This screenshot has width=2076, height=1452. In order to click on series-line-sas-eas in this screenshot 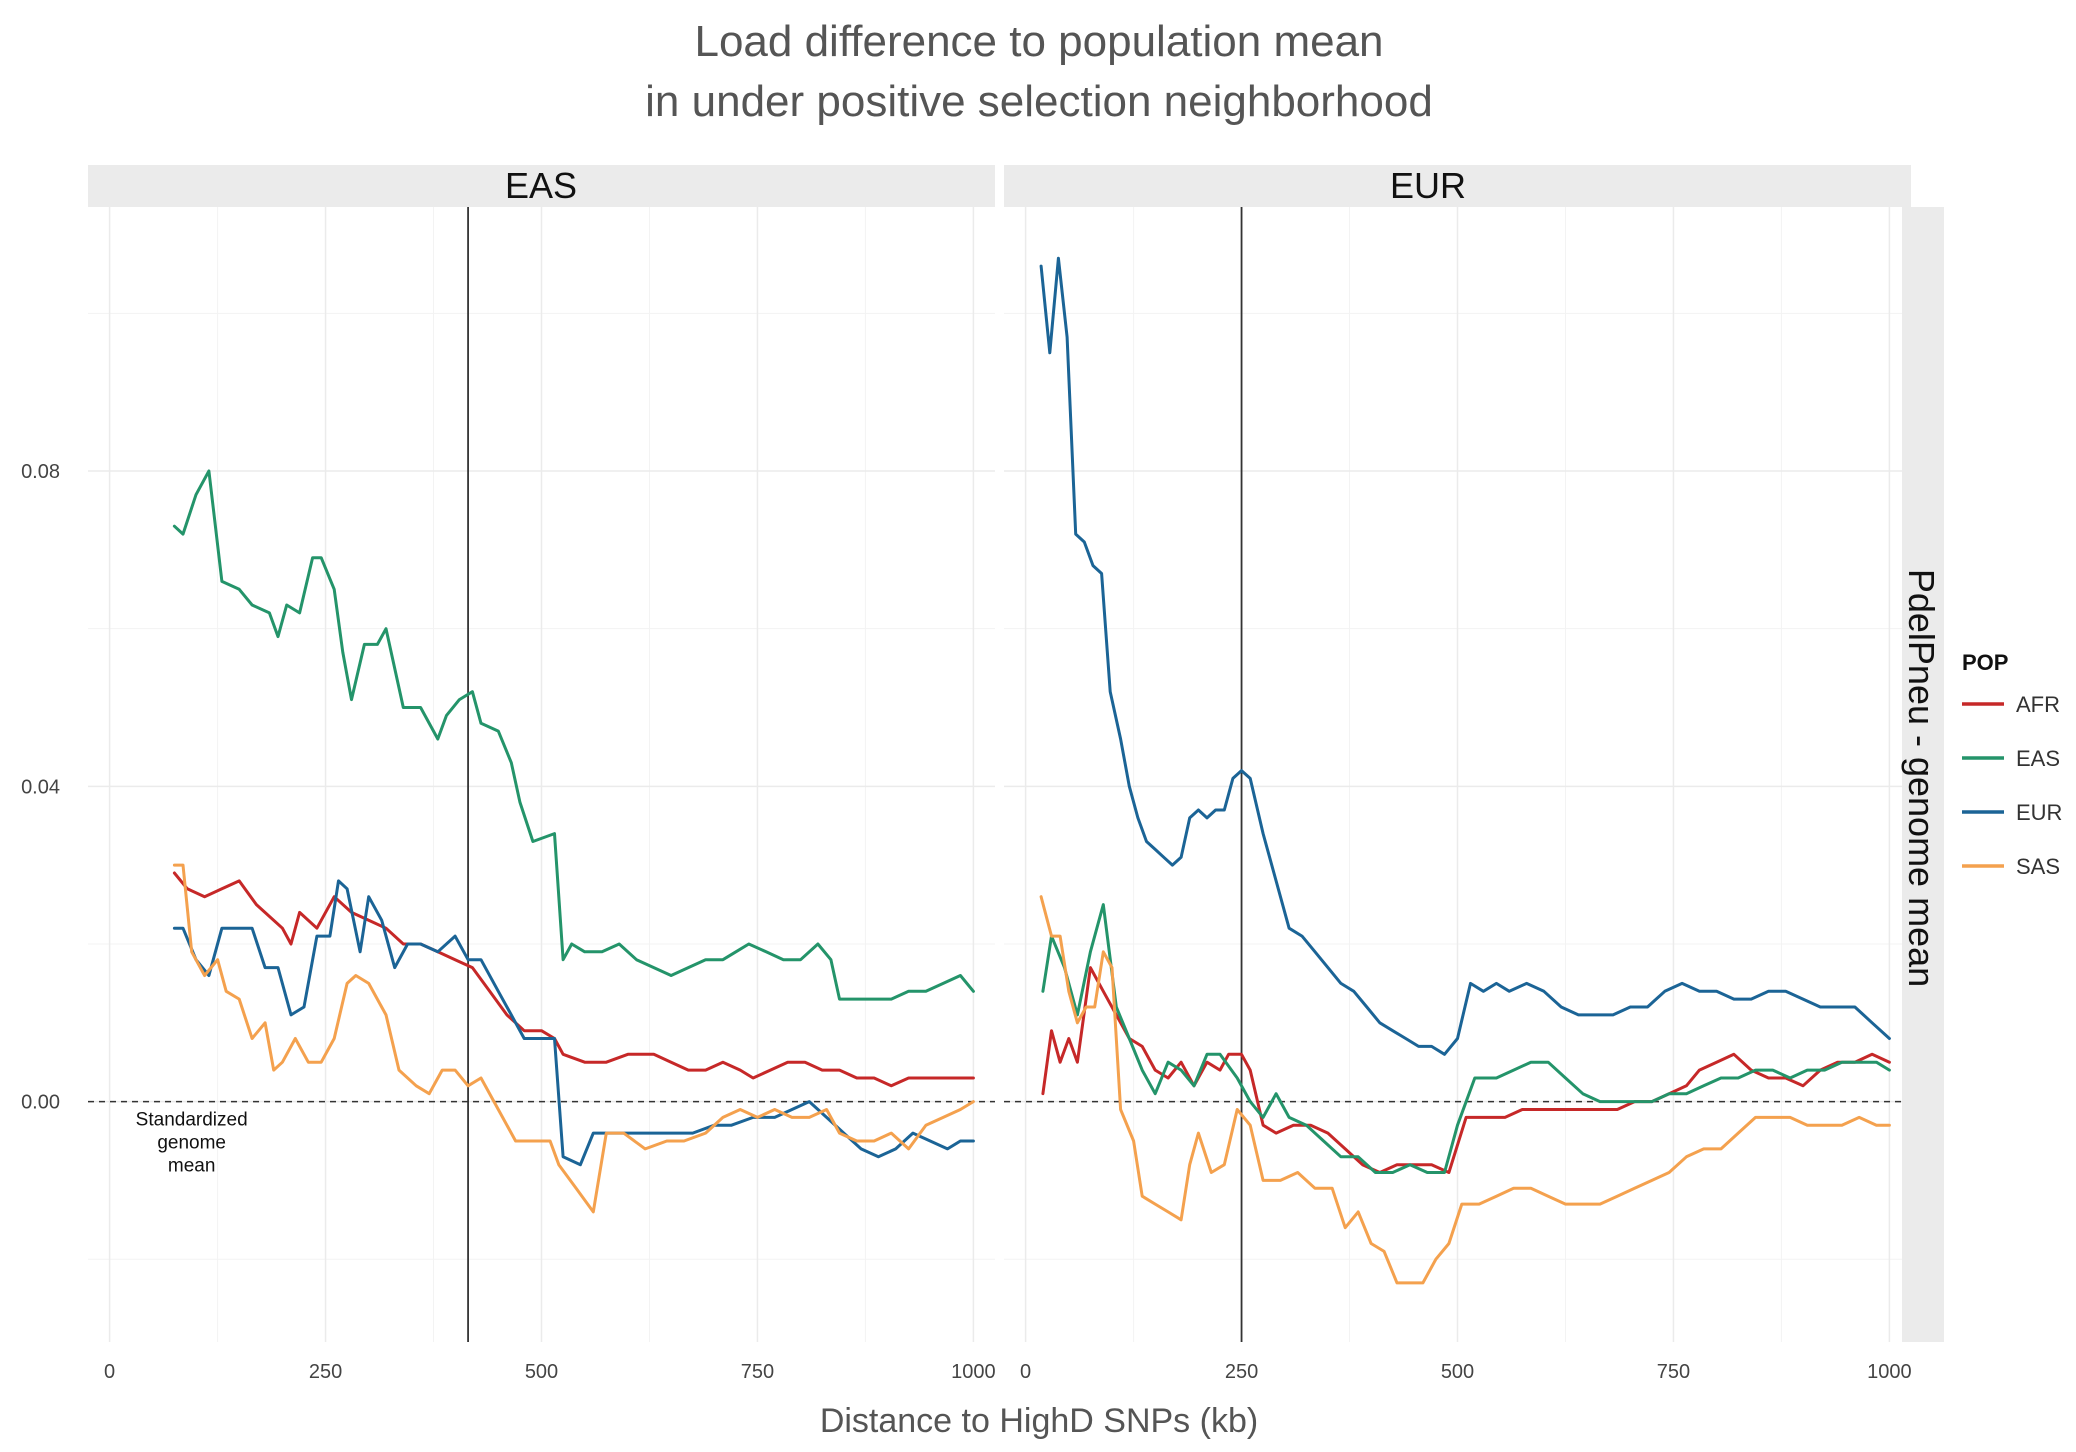, I will do `click(573, 1038)`.